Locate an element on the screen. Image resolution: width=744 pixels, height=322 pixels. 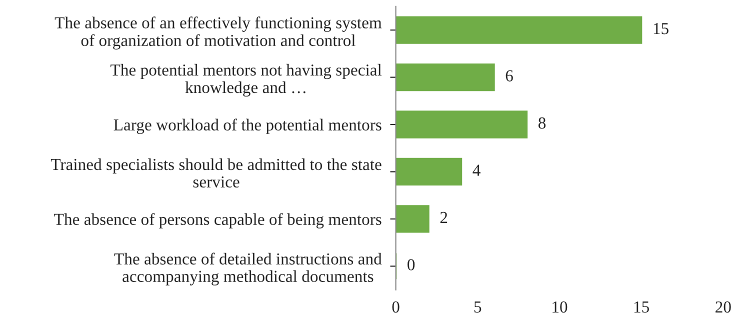
data-label: 15 is located at coordinates (661, 28).